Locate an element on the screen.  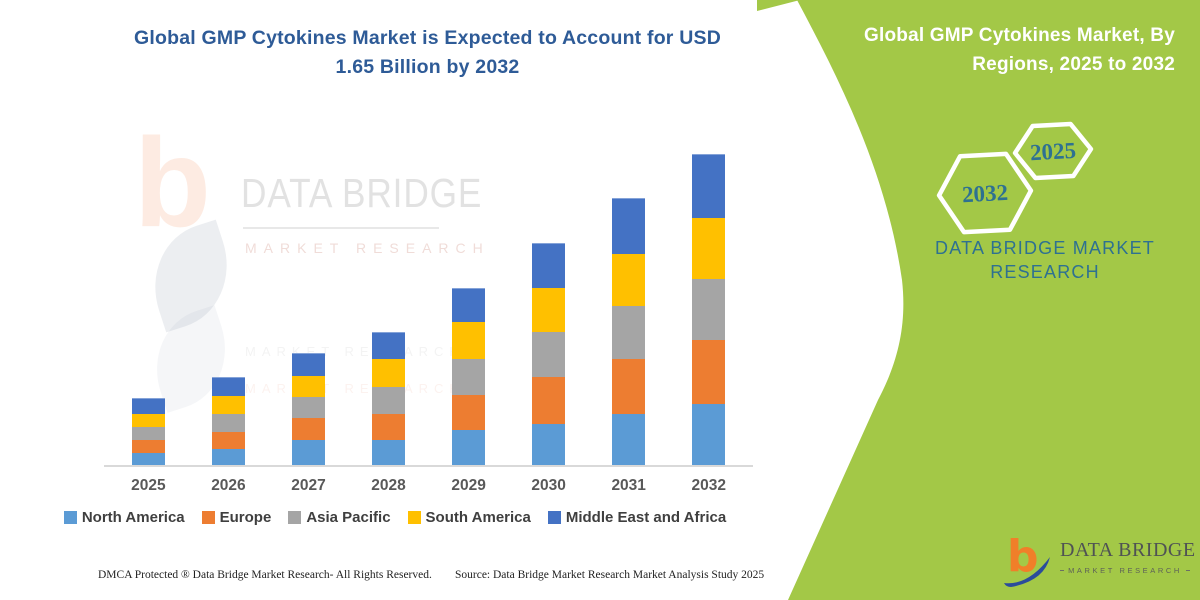
x-axis-label-2025: 2025 is located at coordinates (148, 485).